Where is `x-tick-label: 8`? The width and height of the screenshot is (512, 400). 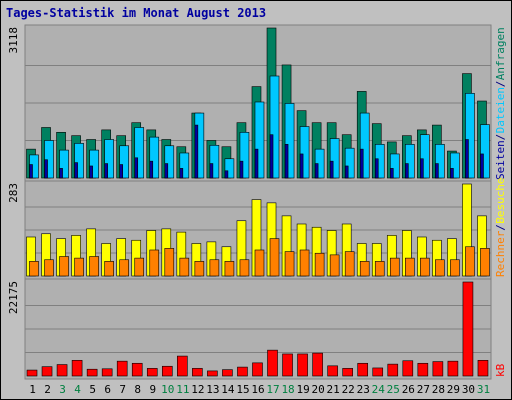
x-tick-label: 8 is located at coordinates (137, 389).